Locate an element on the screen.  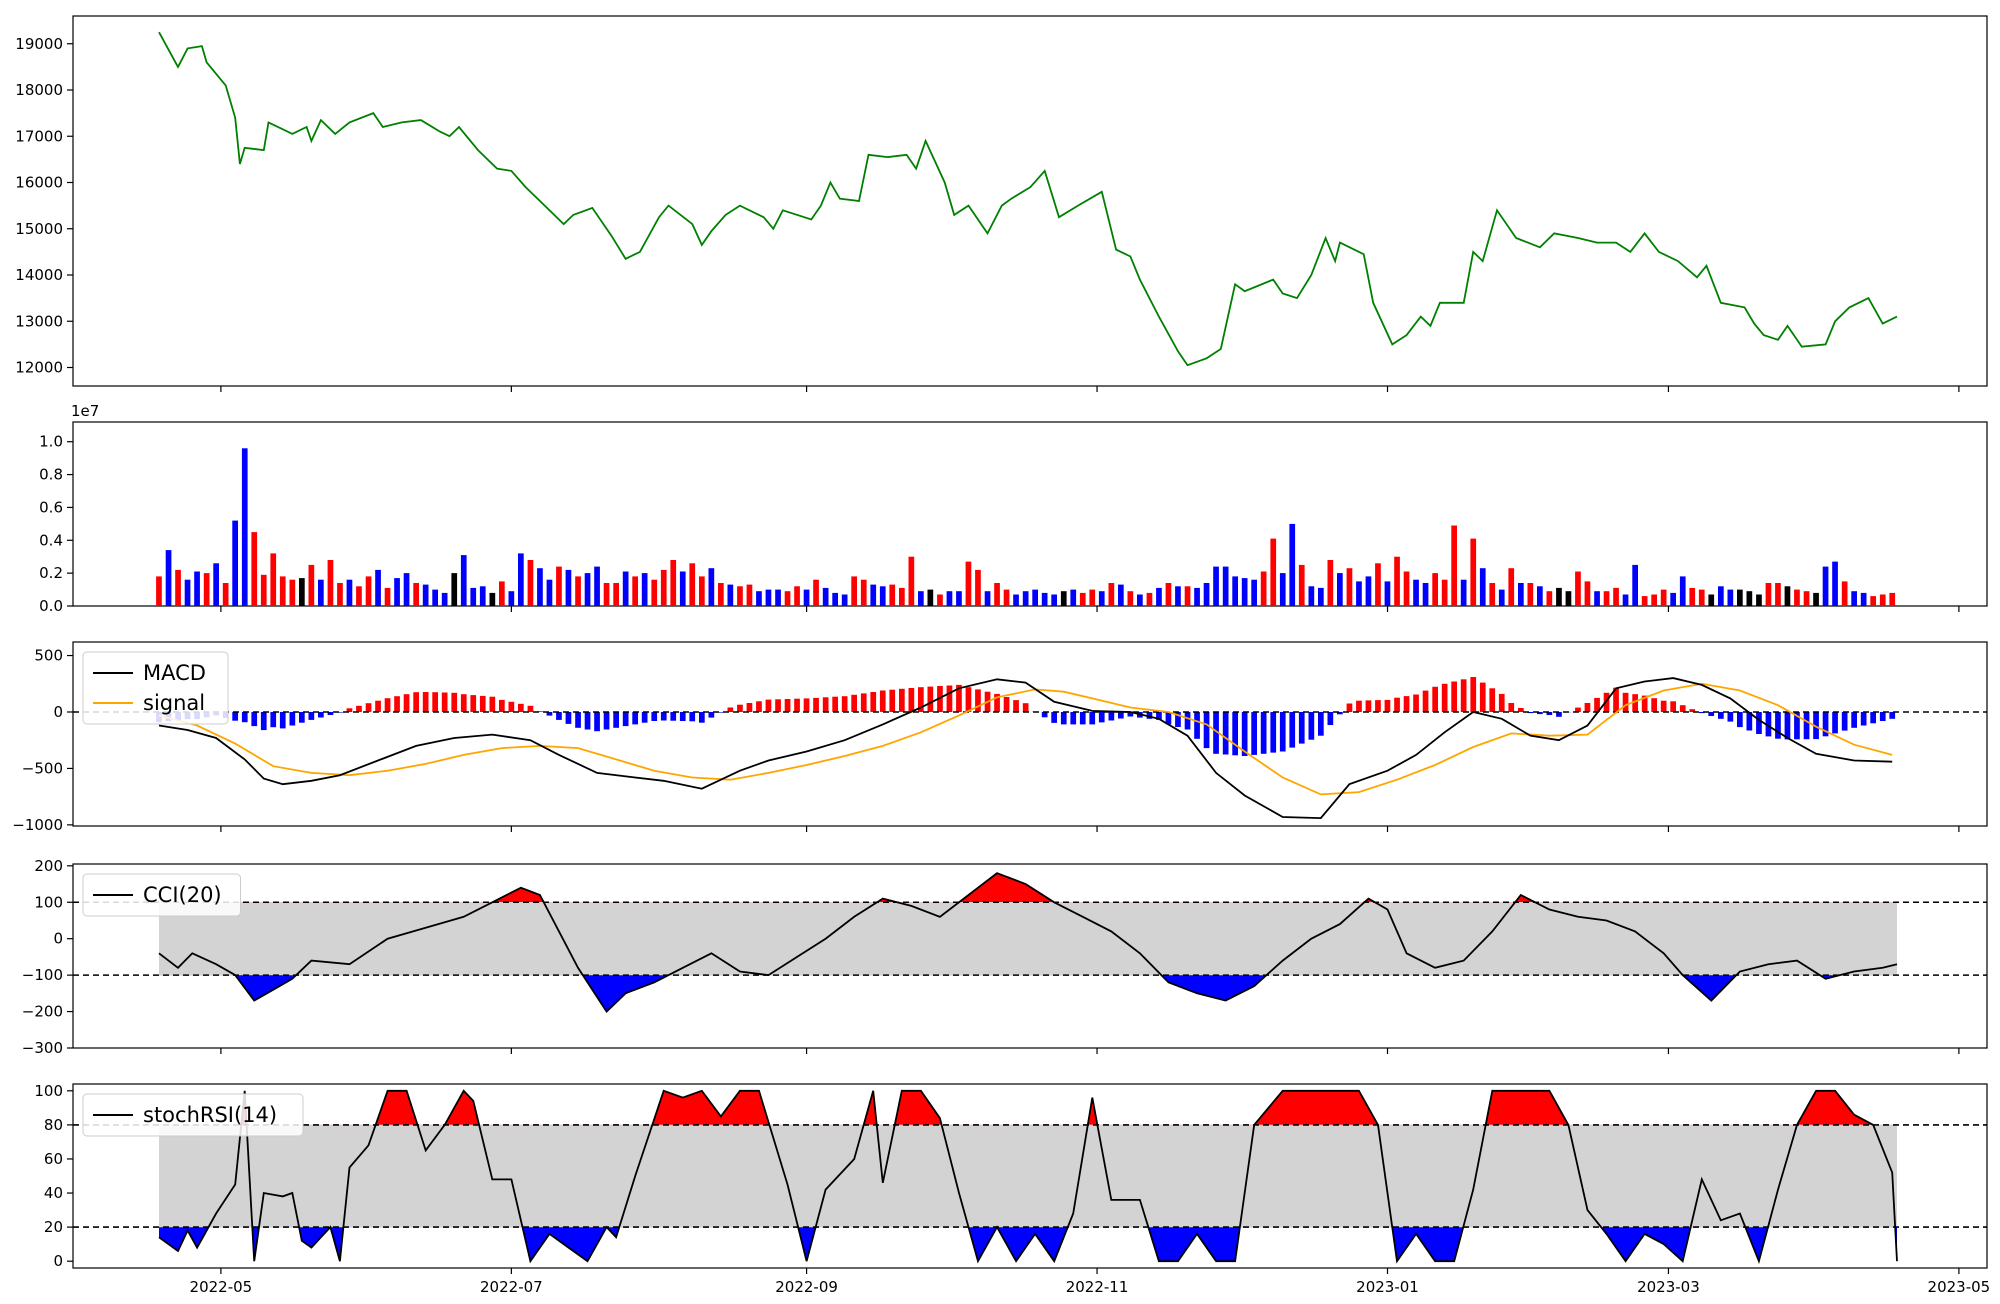
volume-ytick-label: 0.0 is located at coordinates (51, 606).